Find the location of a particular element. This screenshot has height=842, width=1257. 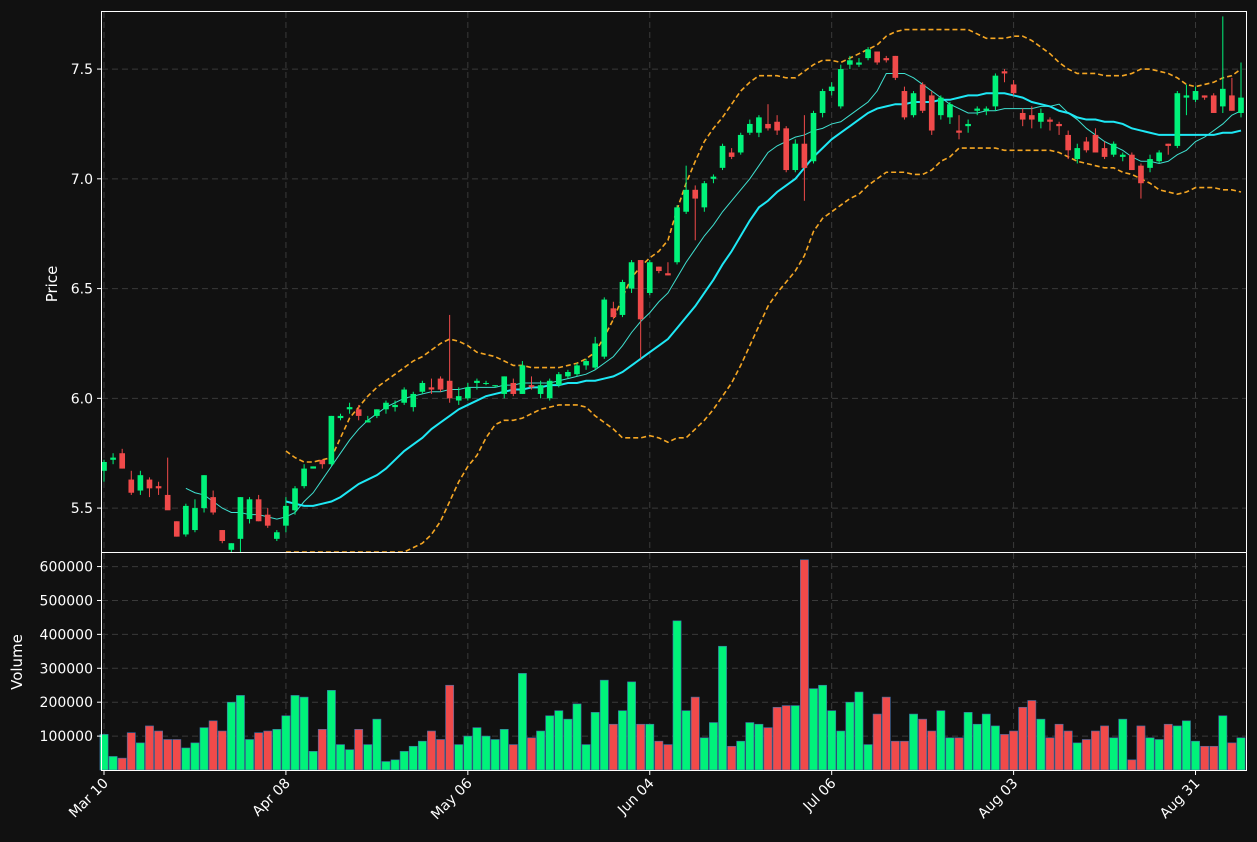

volume-tick-label: 200000 is located at coordinates (66, 703).